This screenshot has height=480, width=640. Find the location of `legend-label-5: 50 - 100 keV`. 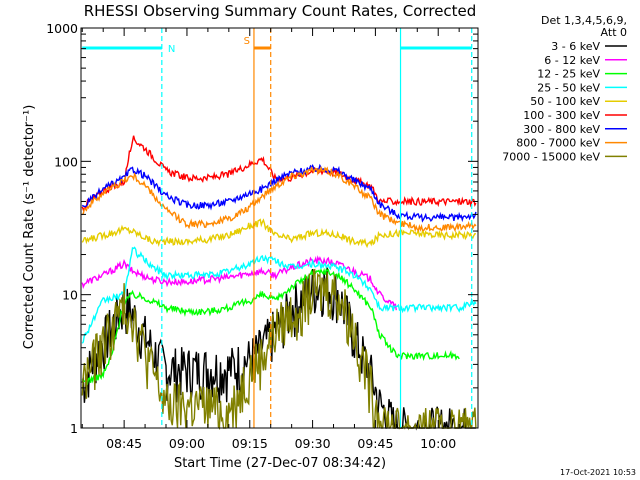

legend-label-5: 50 - 100 keV is located at coordinates (565, 101).